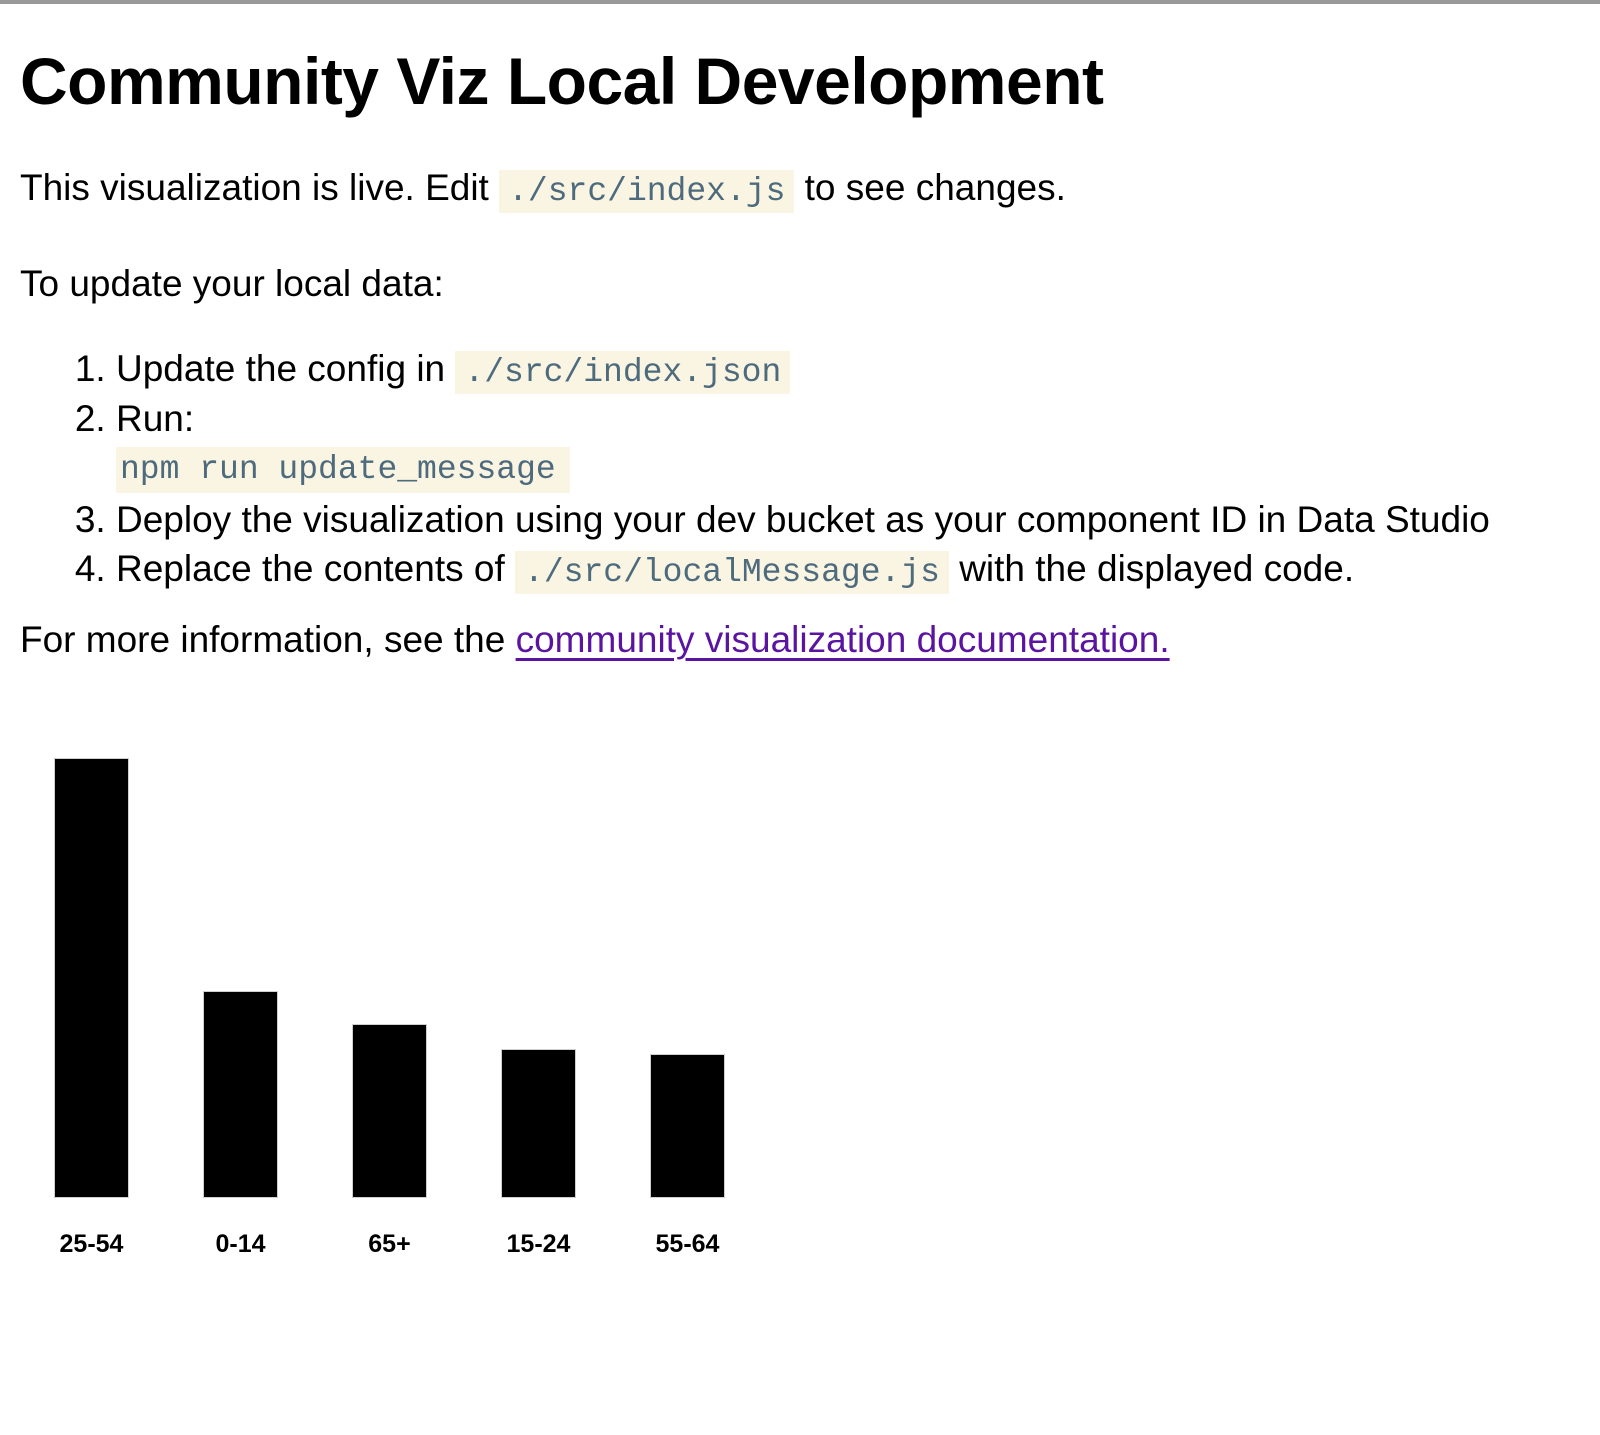  Describe the element at coordinates (286, 368) in the screenshot. I see `step-1-text: Update the config in` at that location.